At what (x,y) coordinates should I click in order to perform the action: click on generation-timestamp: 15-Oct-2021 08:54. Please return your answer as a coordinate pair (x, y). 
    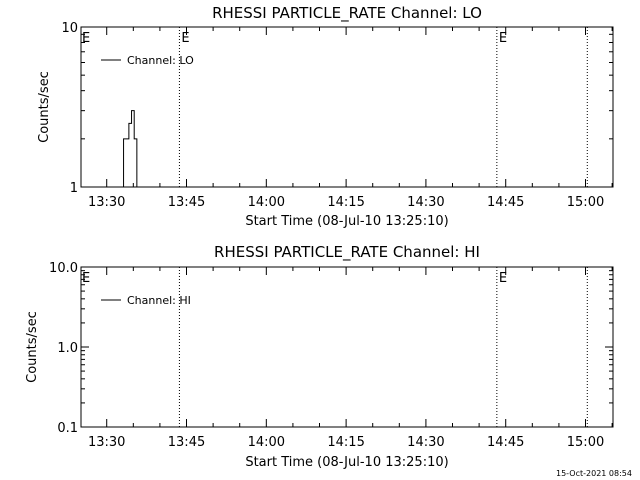
    Looking at the image, I should click on (594, 473).